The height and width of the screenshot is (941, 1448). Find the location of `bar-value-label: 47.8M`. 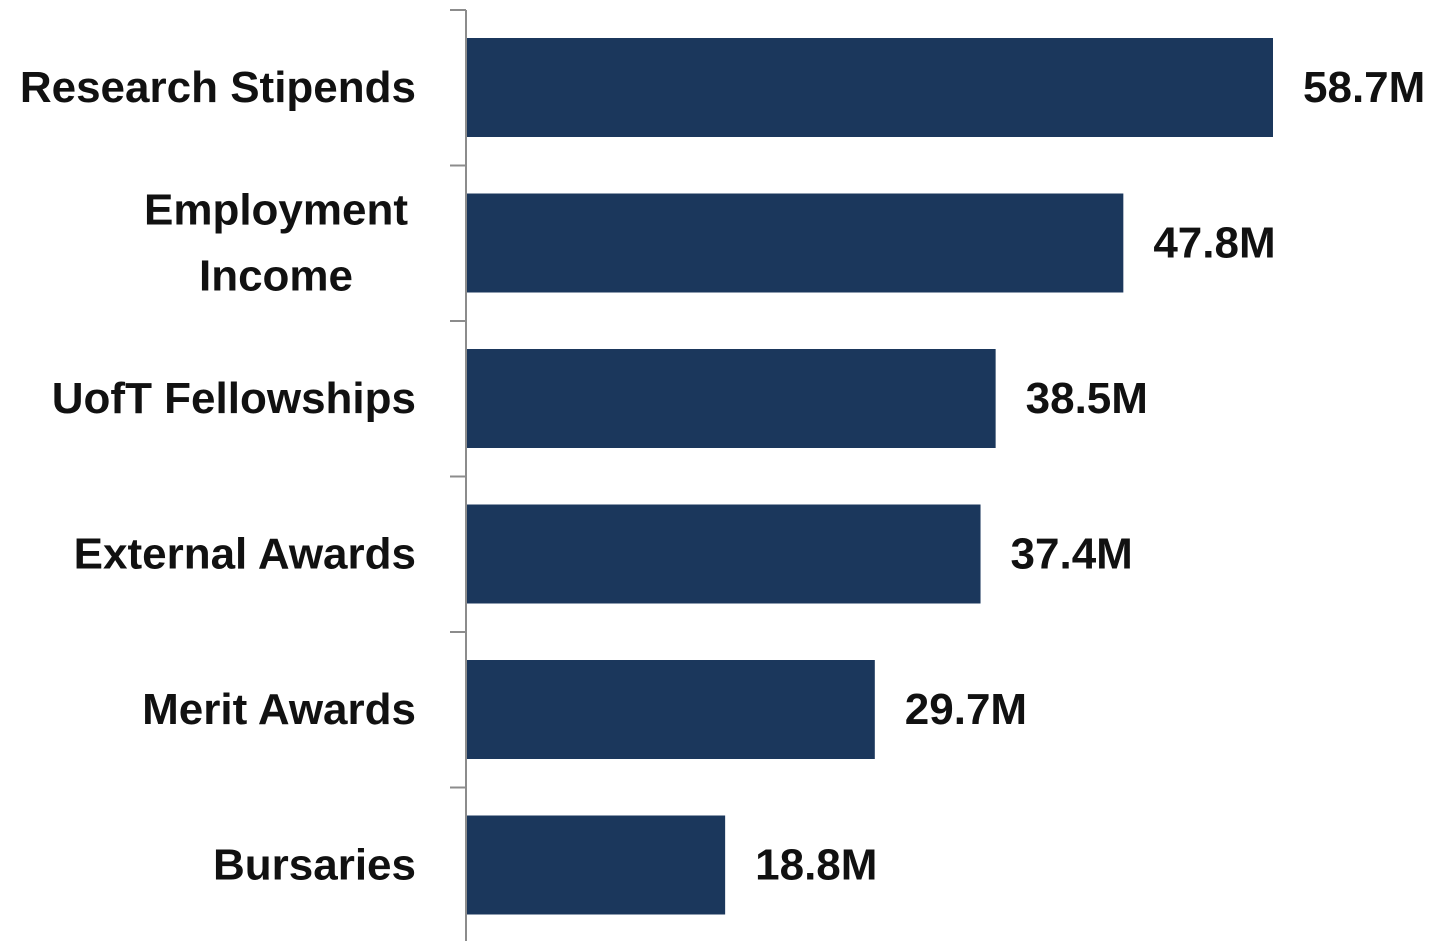

bar-value-label: 47.8M is located at coordinates (1214, 243).